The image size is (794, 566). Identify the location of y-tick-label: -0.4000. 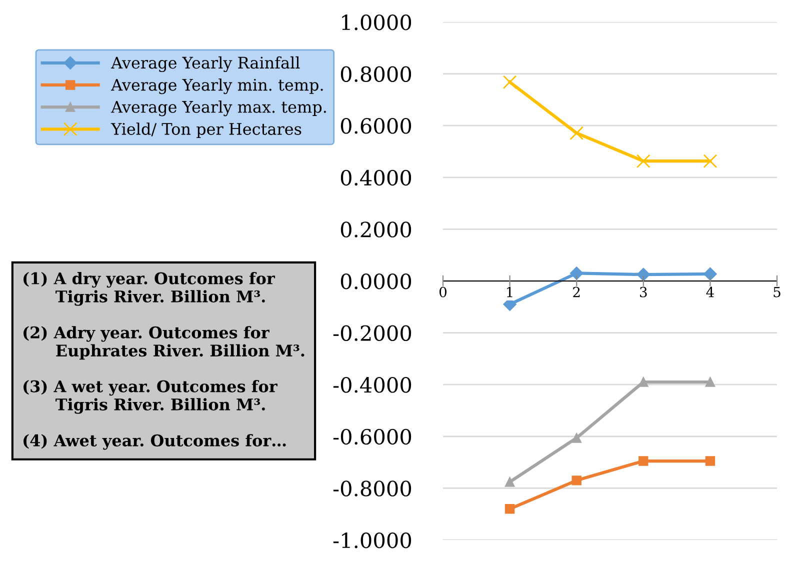
(372, 385).